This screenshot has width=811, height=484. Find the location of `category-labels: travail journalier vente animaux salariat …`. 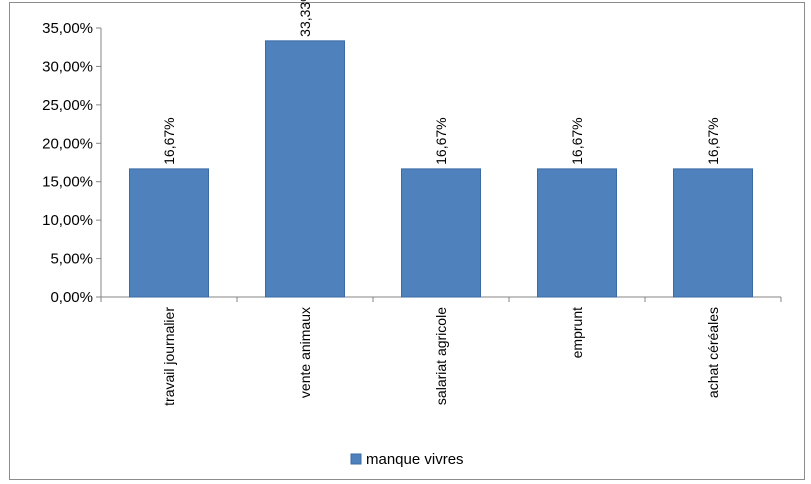

category-labels: travail journalier vente animaux salariat … is located at coordinates (441, 356).